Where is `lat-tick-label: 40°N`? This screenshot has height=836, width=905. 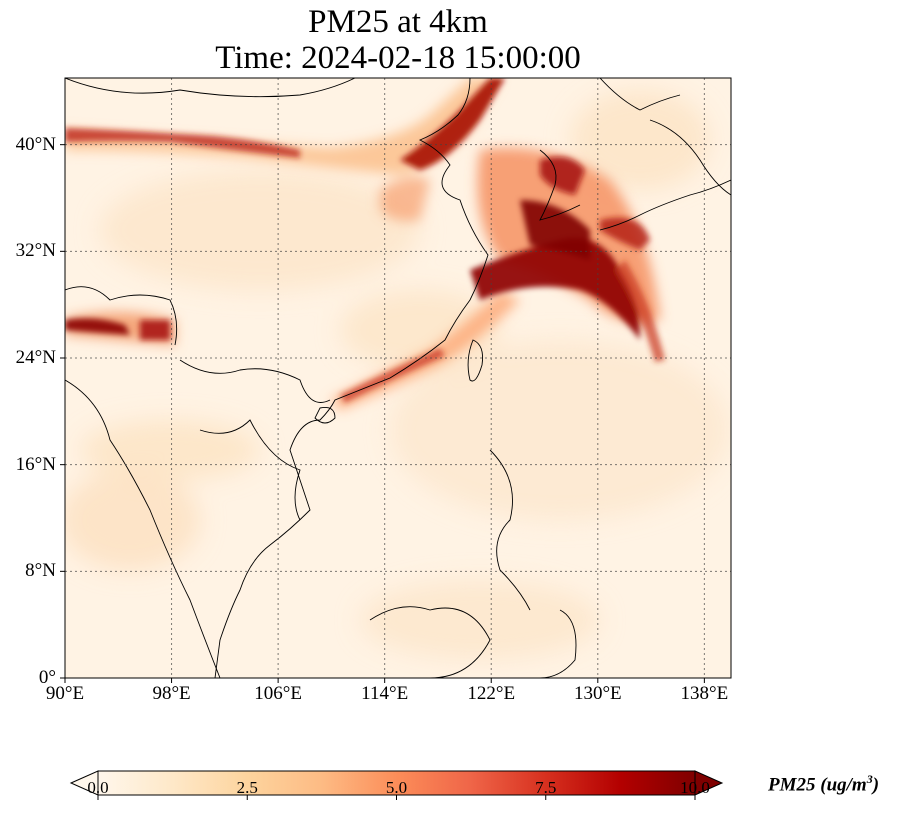 lat-tick-label: 40°N is located at coordinates (35, 144).